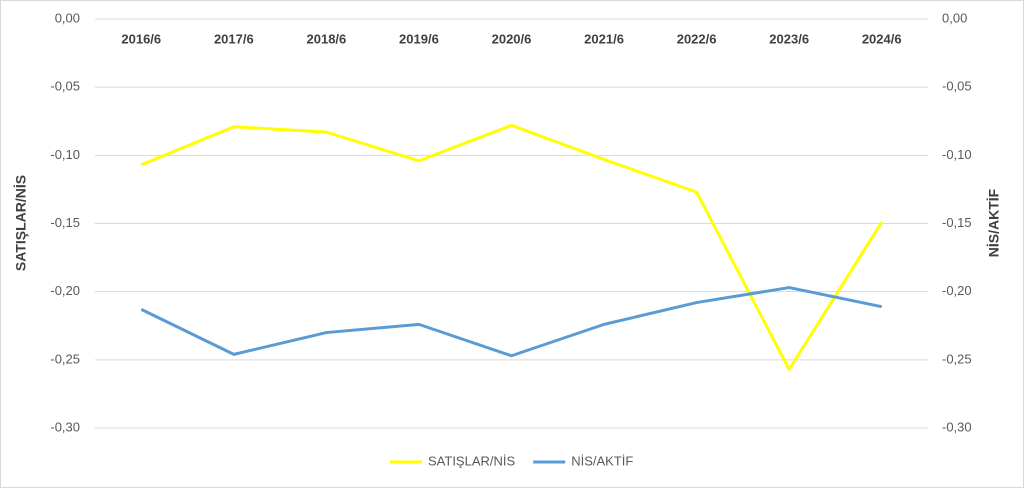  What do you see at coordinates (21, 223) in the screenshot?
I see `y-axis-title: SATIŞLAR/NİS` at bounding box center [21, 223].